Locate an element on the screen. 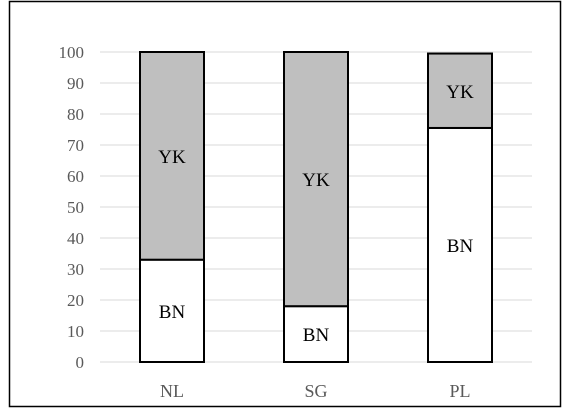  x-axis: NL SG PL is located at coordinates (315, 391).